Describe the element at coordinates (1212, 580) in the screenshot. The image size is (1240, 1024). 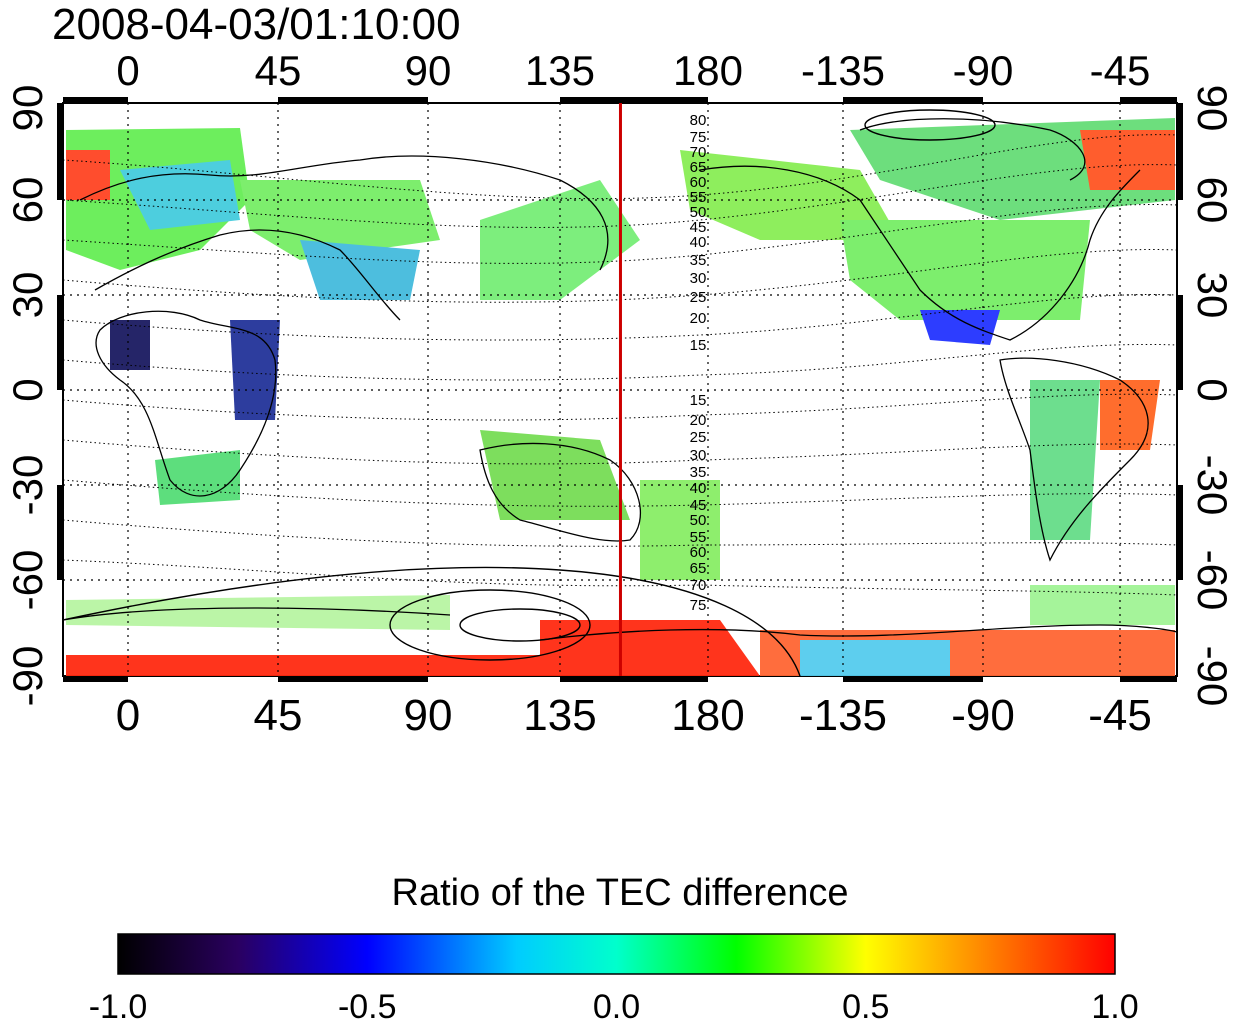
I see `y-tick-right: -60` at that location.